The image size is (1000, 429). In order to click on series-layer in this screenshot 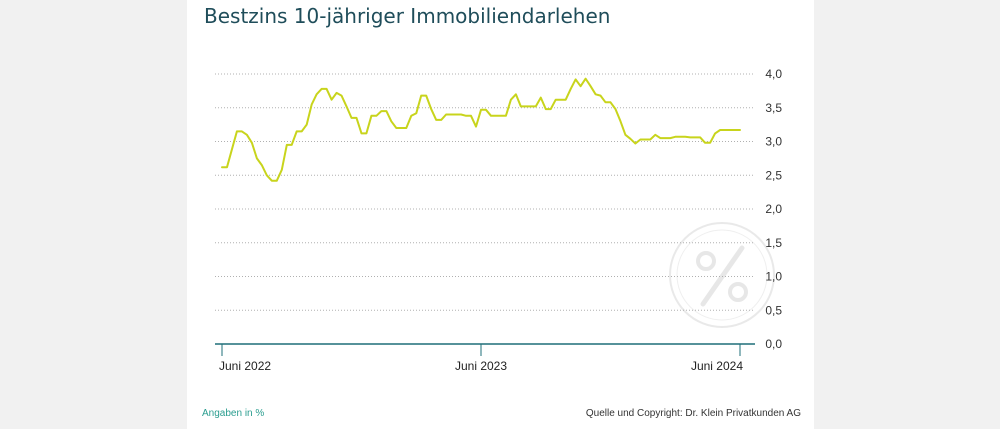, I will do `click(481, 129)`.